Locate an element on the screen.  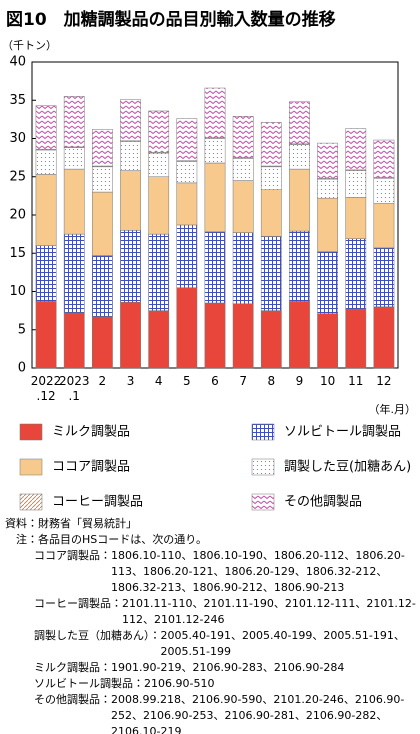
y-tick-label: 5 is located at coordinates (22, 329).